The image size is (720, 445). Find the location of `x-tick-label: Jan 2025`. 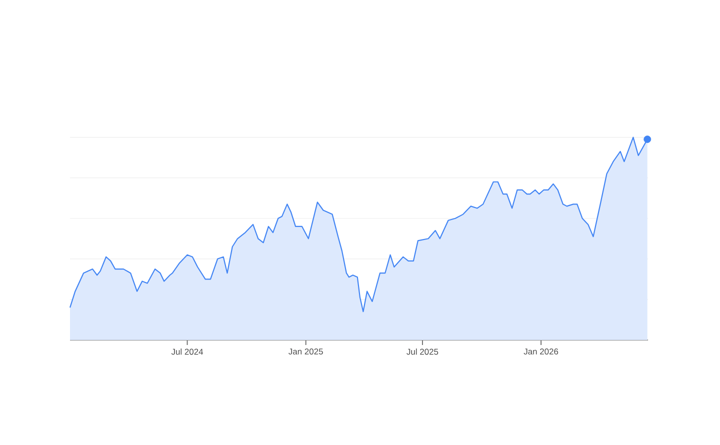

x-tick-label: Jan 2025 is located at coordinates (305, 351).